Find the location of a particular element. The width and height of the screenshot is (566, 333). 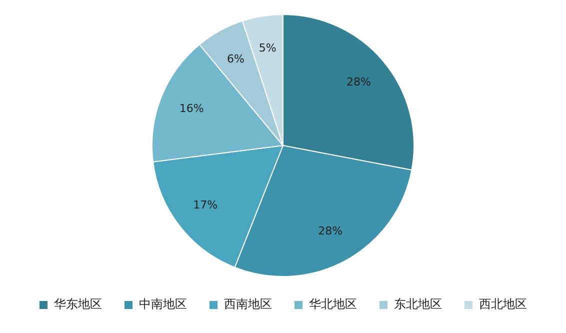

legend-label: 华北地区 is located at coordinates (333, 304).